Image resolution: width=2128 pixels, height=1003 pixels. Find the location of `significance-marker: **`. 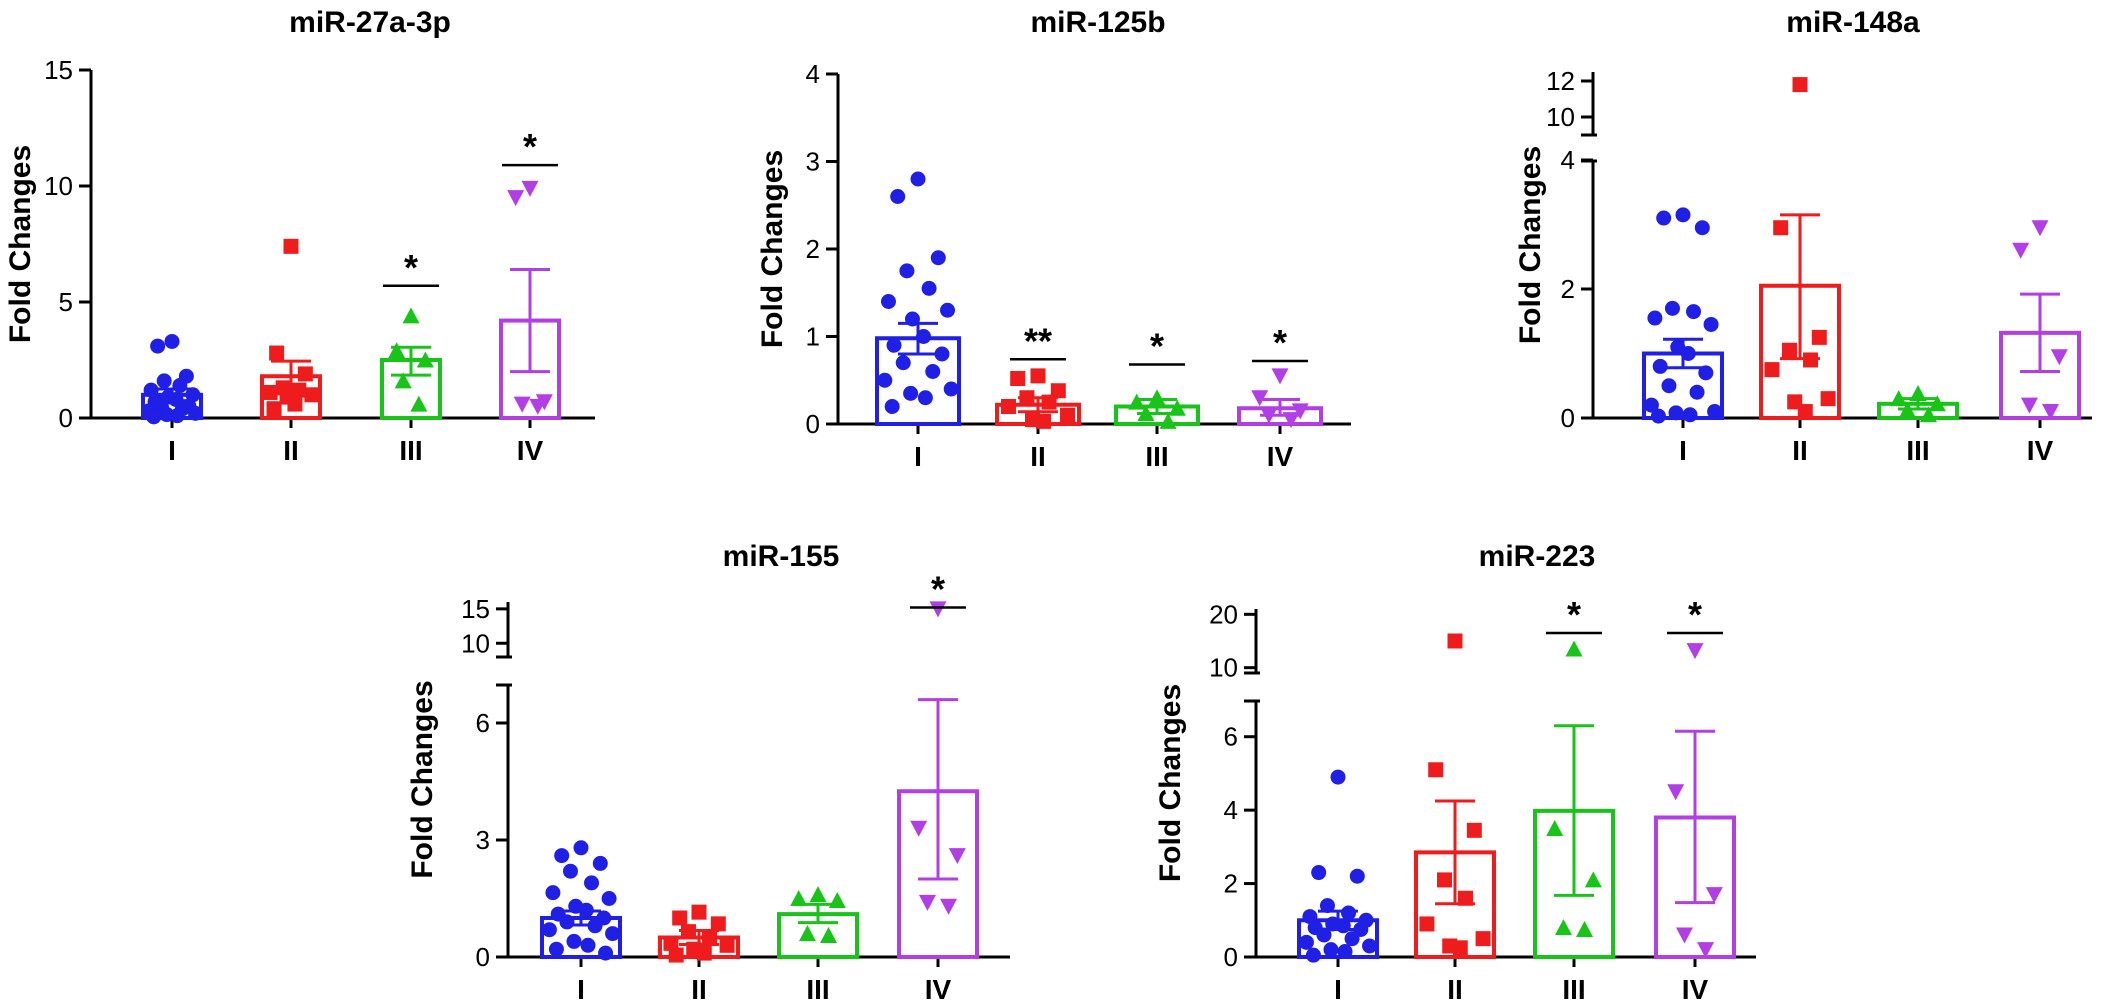

significance-marker: ** is located at coordinates (1038, 340).